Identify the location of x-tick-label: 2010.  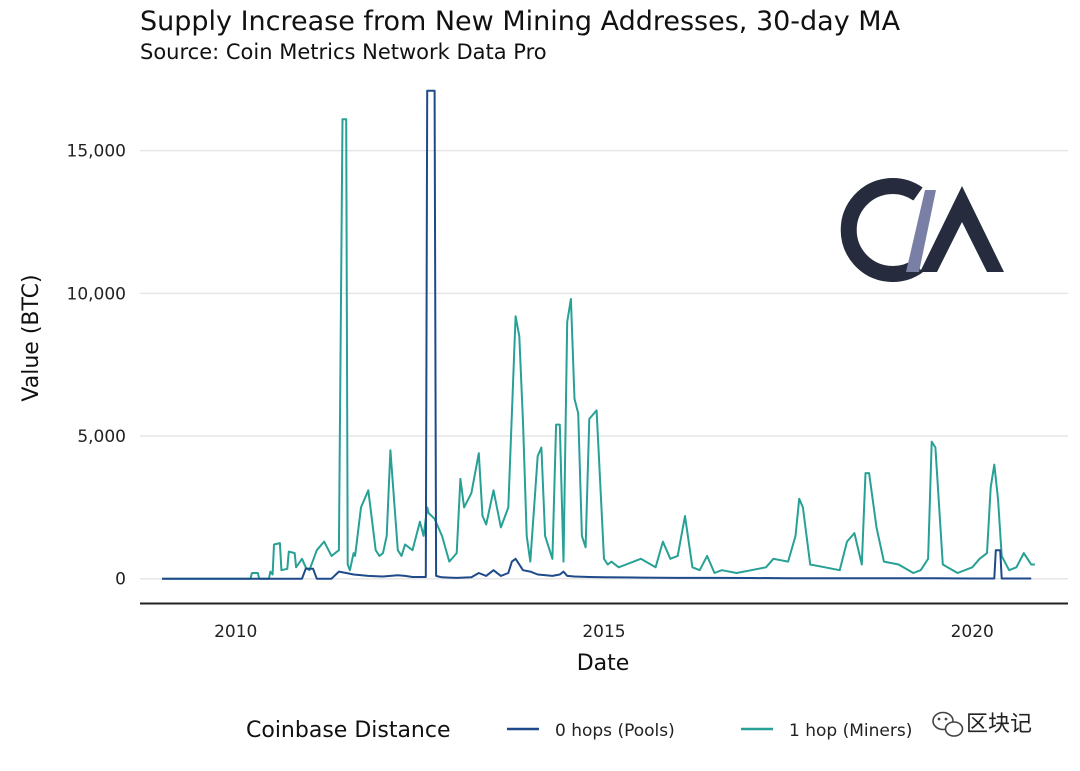
(235, 632).